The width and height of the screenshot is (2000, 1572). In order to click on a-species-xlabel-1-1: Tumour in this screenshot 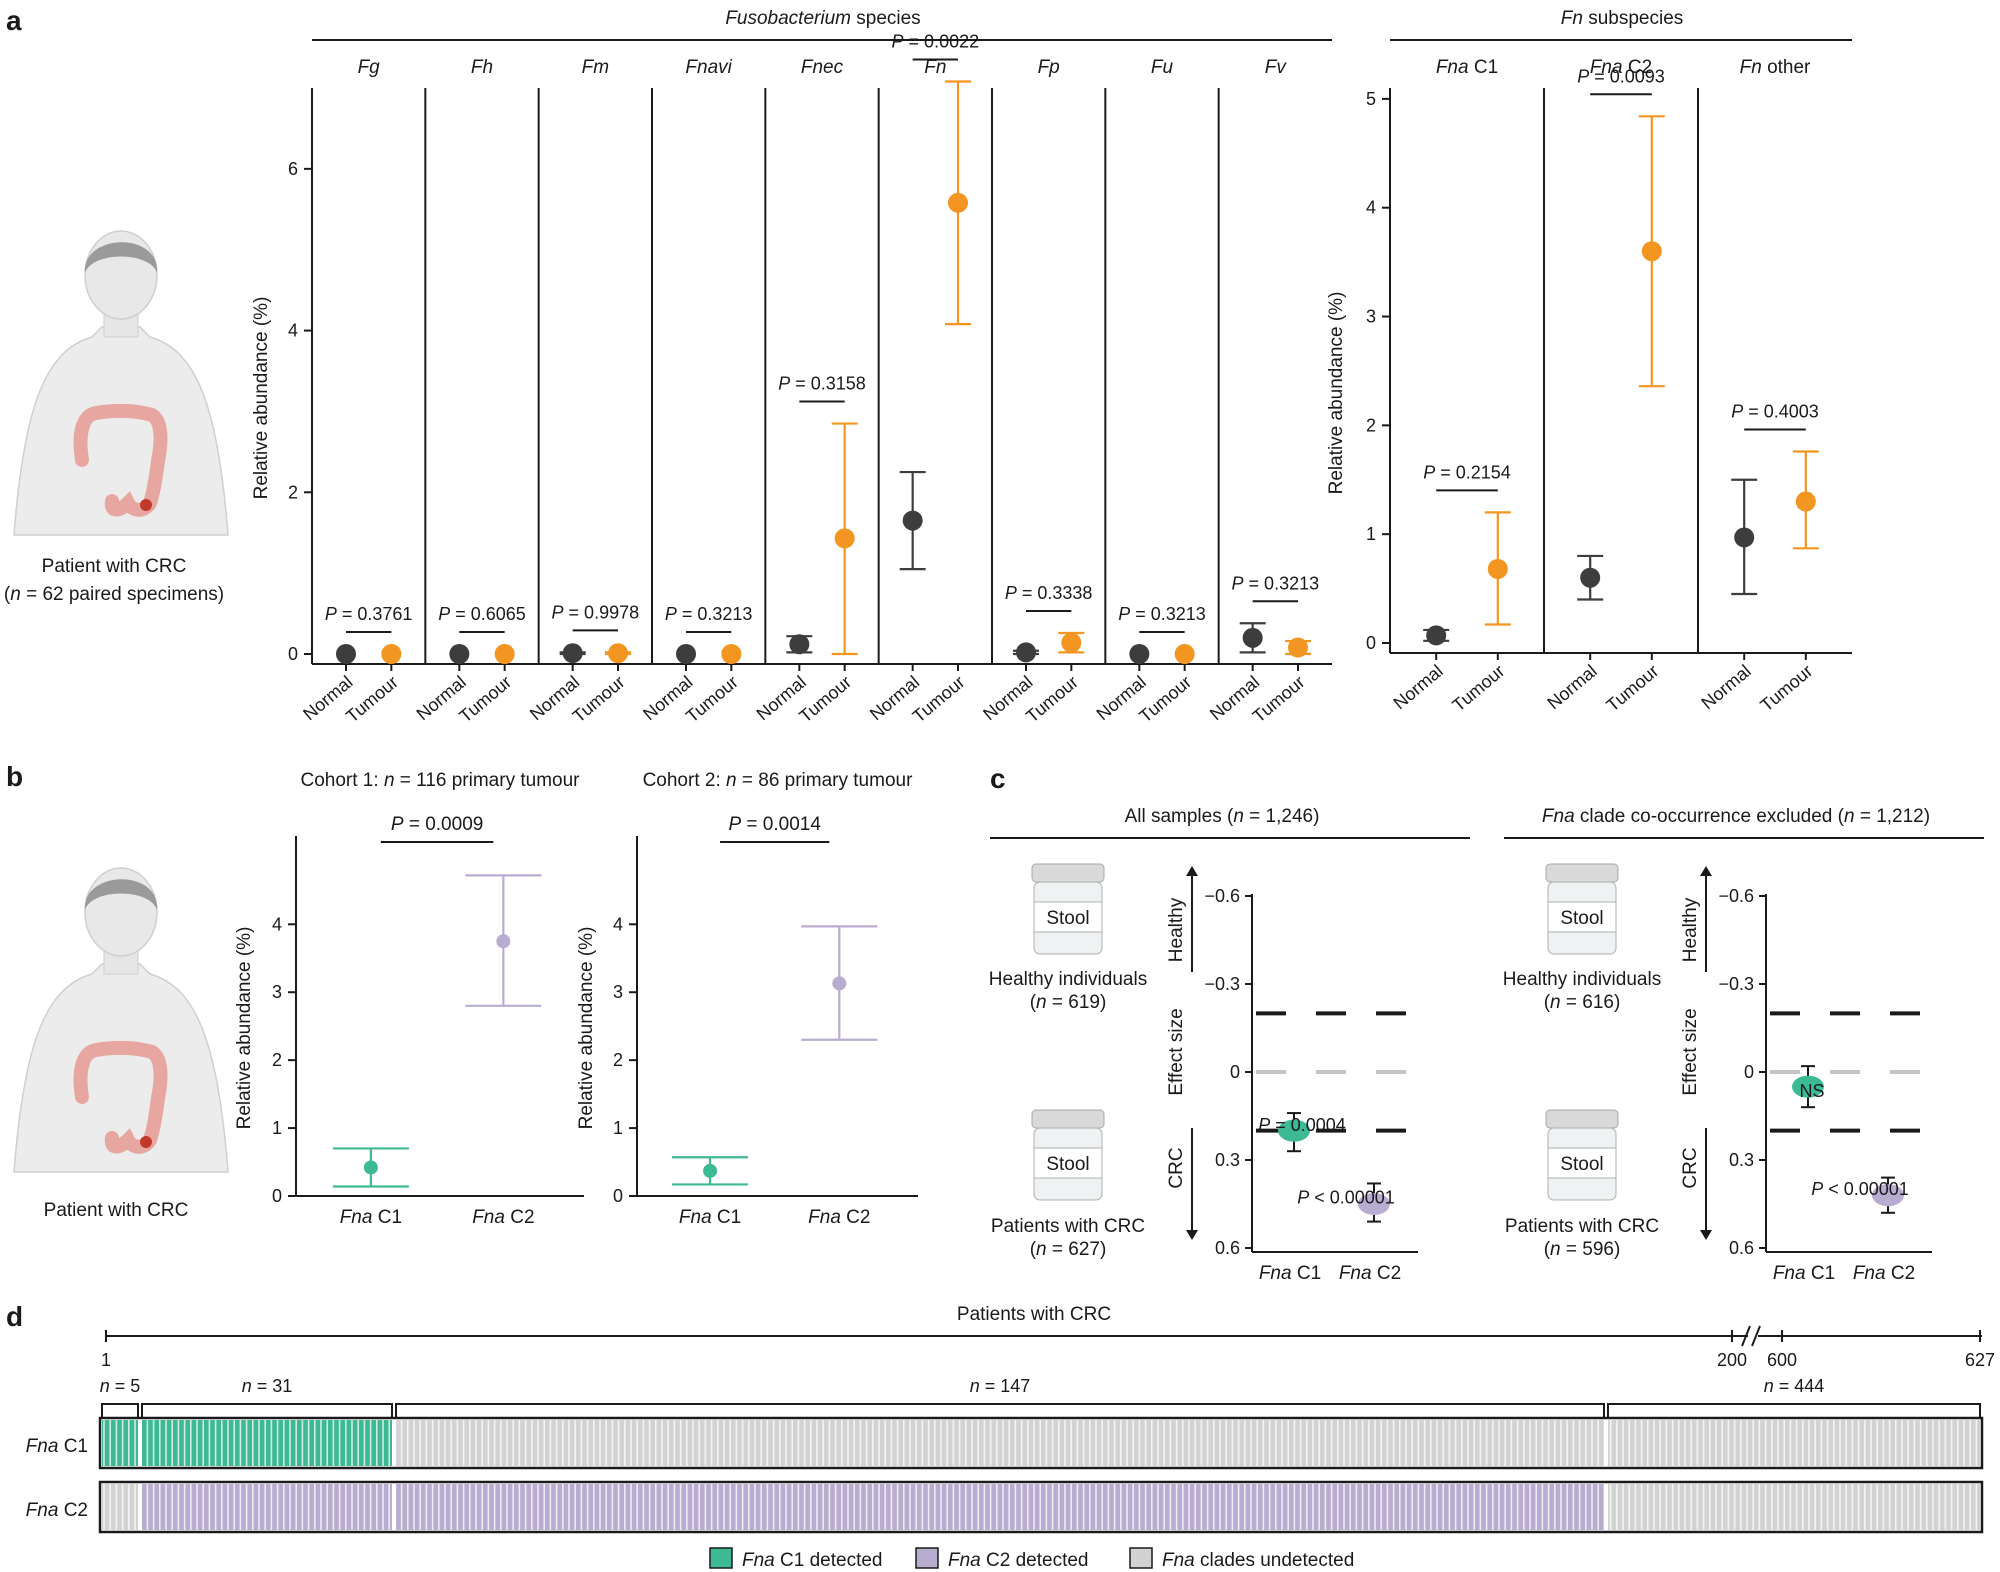, I will do `click(485, 699)`.